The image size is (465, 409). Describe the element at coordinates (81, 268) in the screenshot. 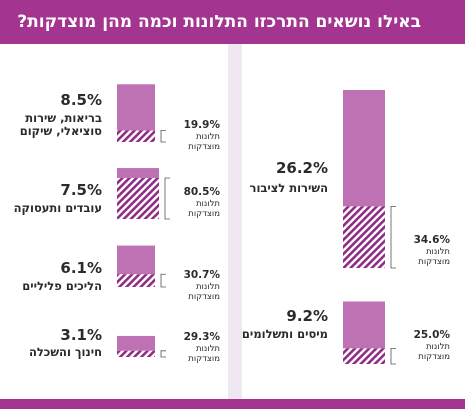

I see `category-share-label: 6.1%` at that location.